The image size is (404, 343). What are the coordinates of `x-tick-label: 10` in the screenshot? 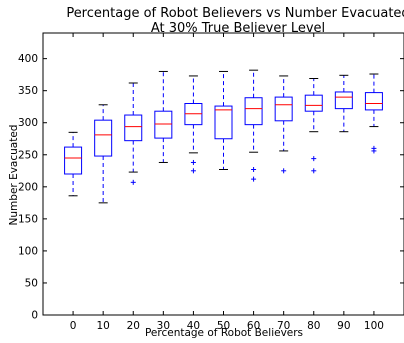 It's located at (102, 326).